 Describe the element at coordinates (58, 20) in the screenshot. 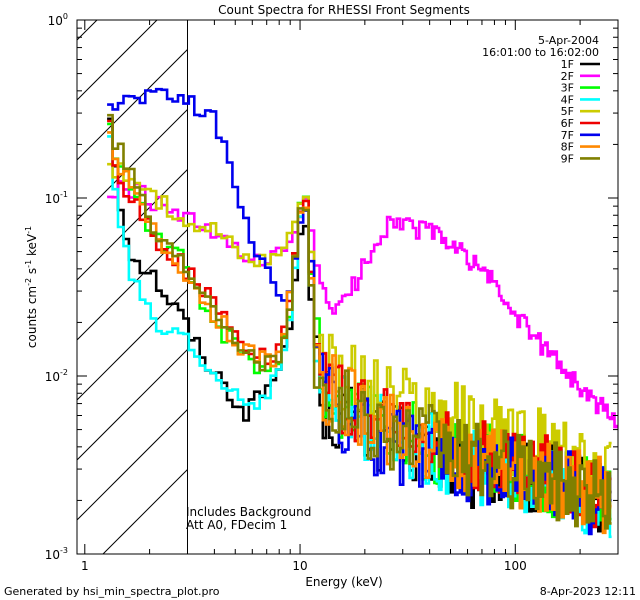

I see `y-tick-label: 10⁰` at that location.